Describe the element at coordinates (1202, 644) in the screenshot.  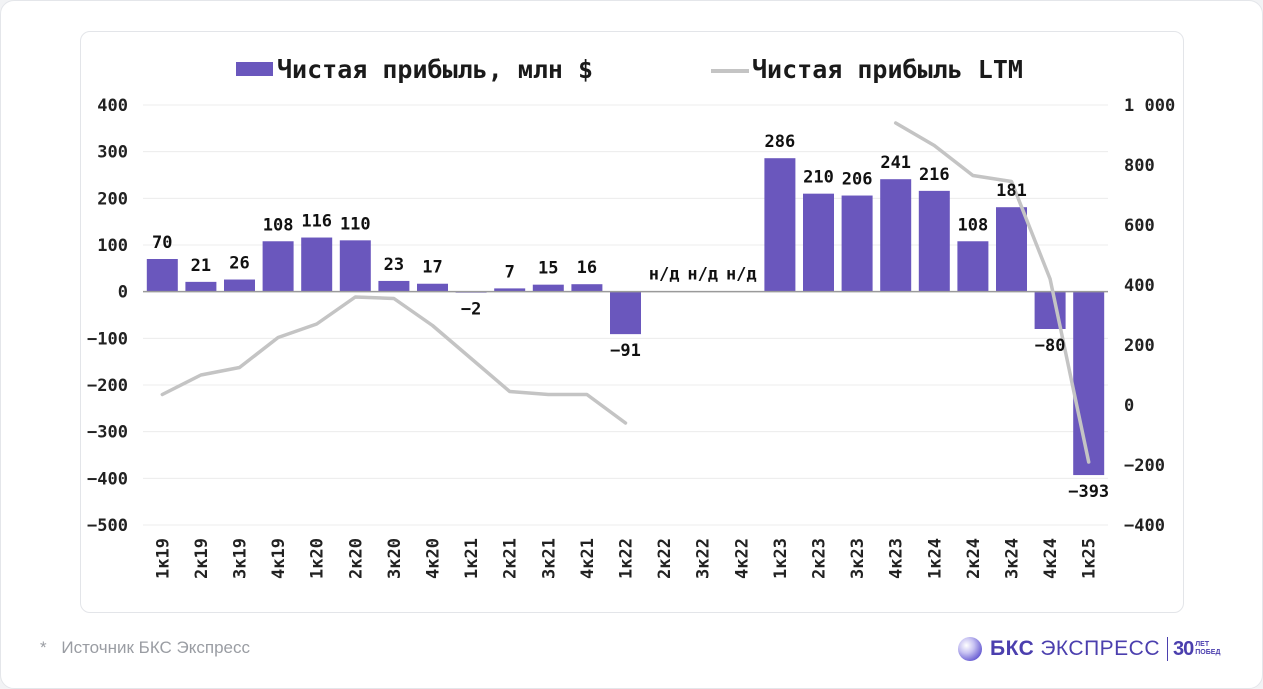
I see `brand-years-top: ЛЕТ` at that location.